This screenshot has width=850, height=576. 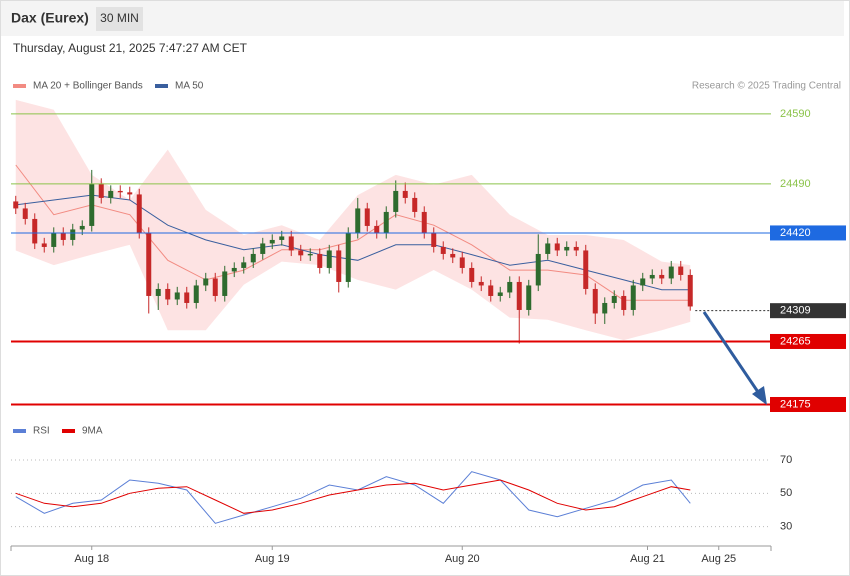 What do you see at coordinates (647, 559) in the screenshot?
I see `x-tick-label: Aug 21` at bounding box center [647, 559].